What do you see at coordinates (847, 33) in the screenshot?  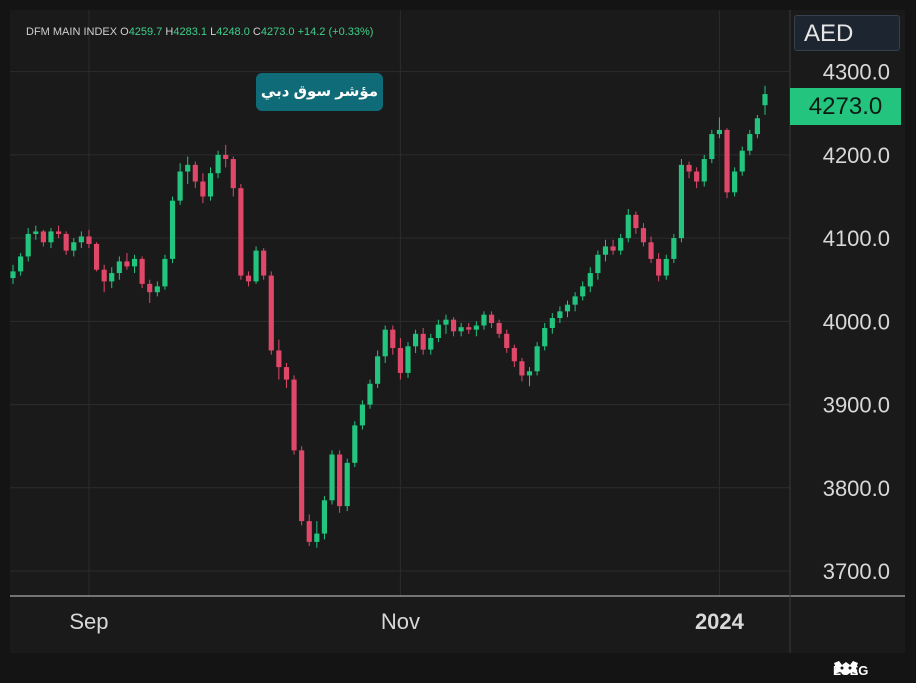 I see `currency-selector: AED` at bounding box center [847, 33].